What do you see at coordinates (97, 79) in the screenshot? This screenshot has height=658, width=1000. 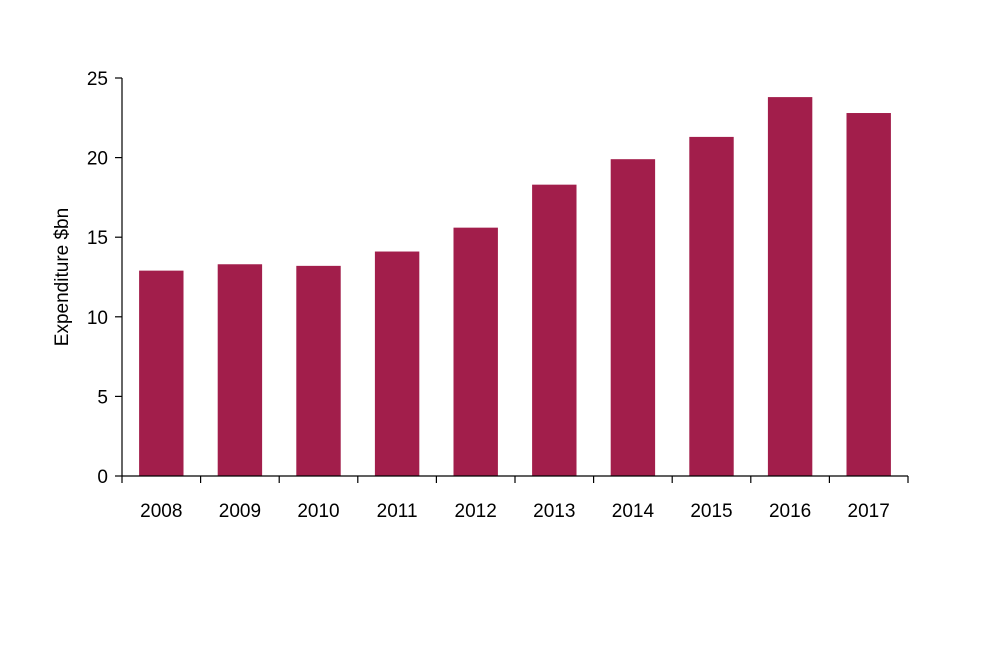 I see `y-tick-label: 25` at bounding box center [97, 79].